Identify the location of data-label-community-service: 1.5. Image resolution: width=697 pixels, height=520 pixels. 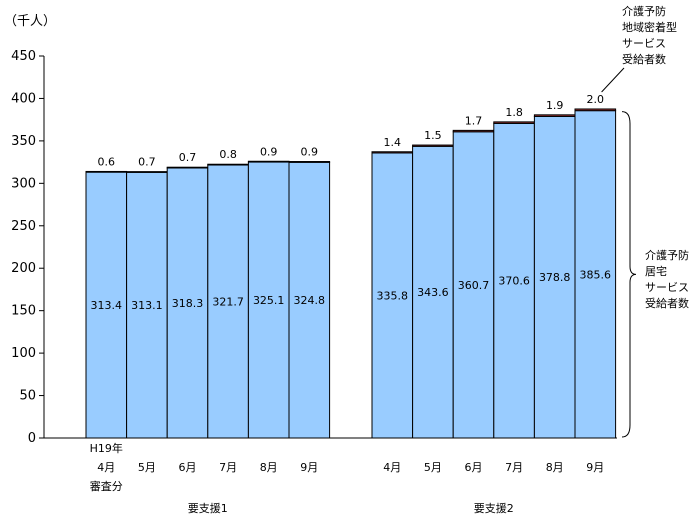
(433, 135).